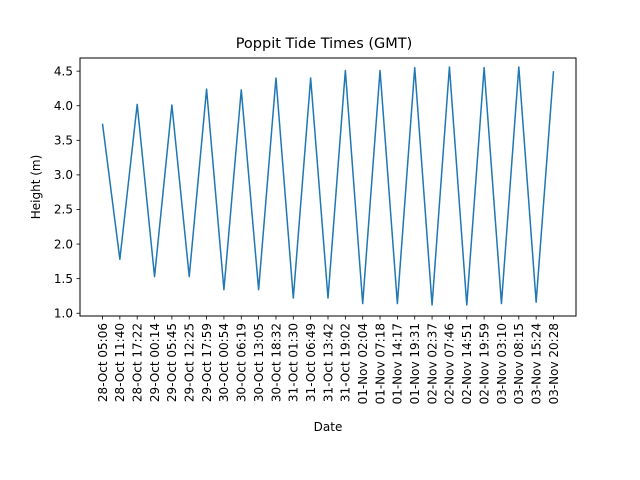 This screenshot has width=640, height=480. What do you see at coordinates (432, 363) in the screenshot?
I see `x-tick-label: 02-Nov 02:37` at bounding box center [432, 363].